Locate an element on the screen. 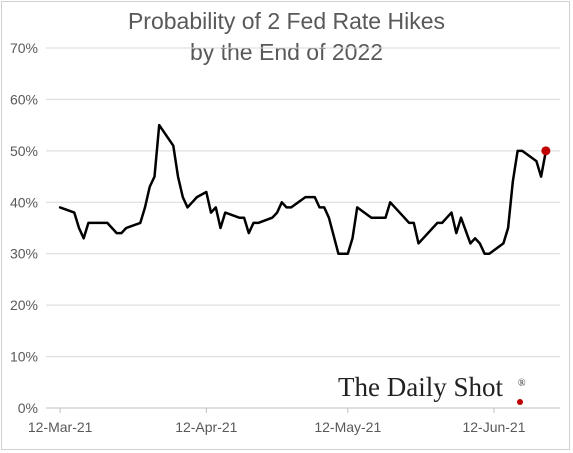  y-tick-label: 20% is located at coordinates (24, 305).